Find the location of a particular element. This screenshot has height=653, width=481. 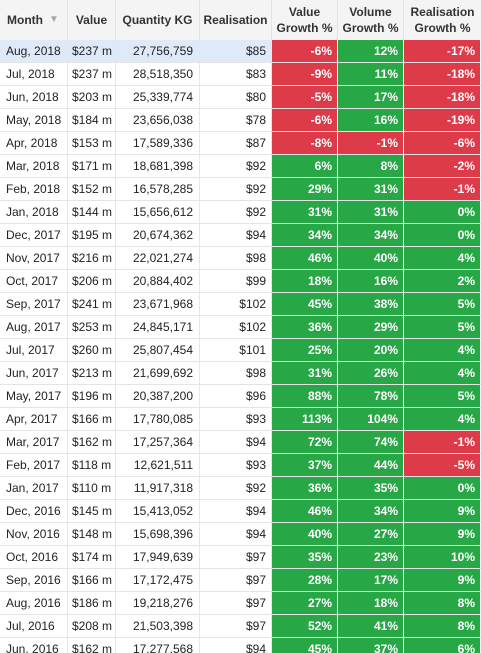

cell-volume-growth: 31% is located at coordinates (371, 212).